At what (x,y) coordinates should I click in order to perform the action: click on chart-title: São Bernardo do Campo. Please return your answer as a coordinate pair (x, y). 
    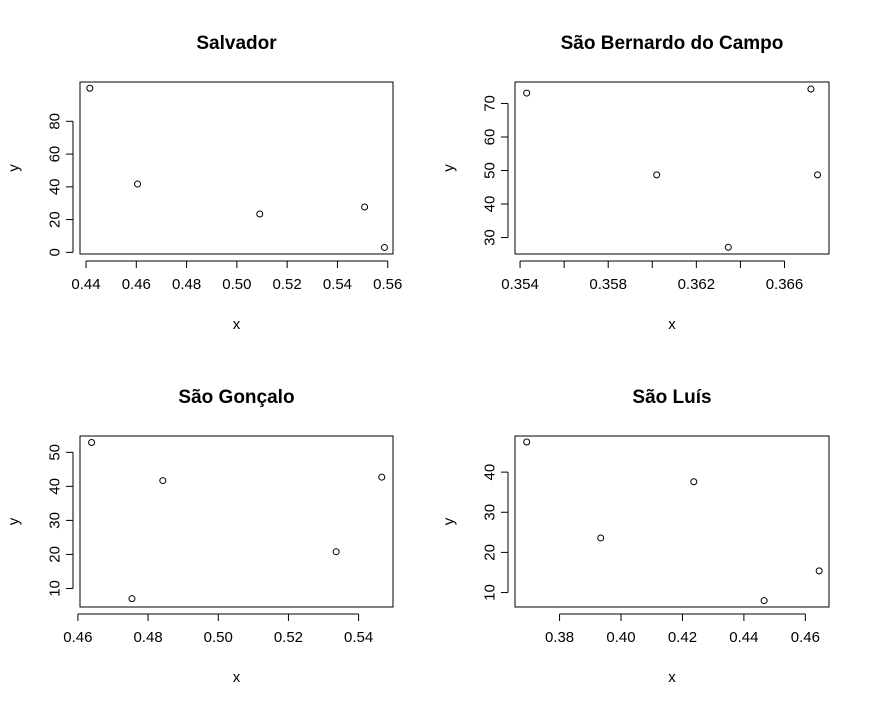
    Looking at the image, I should click on (672, 43).